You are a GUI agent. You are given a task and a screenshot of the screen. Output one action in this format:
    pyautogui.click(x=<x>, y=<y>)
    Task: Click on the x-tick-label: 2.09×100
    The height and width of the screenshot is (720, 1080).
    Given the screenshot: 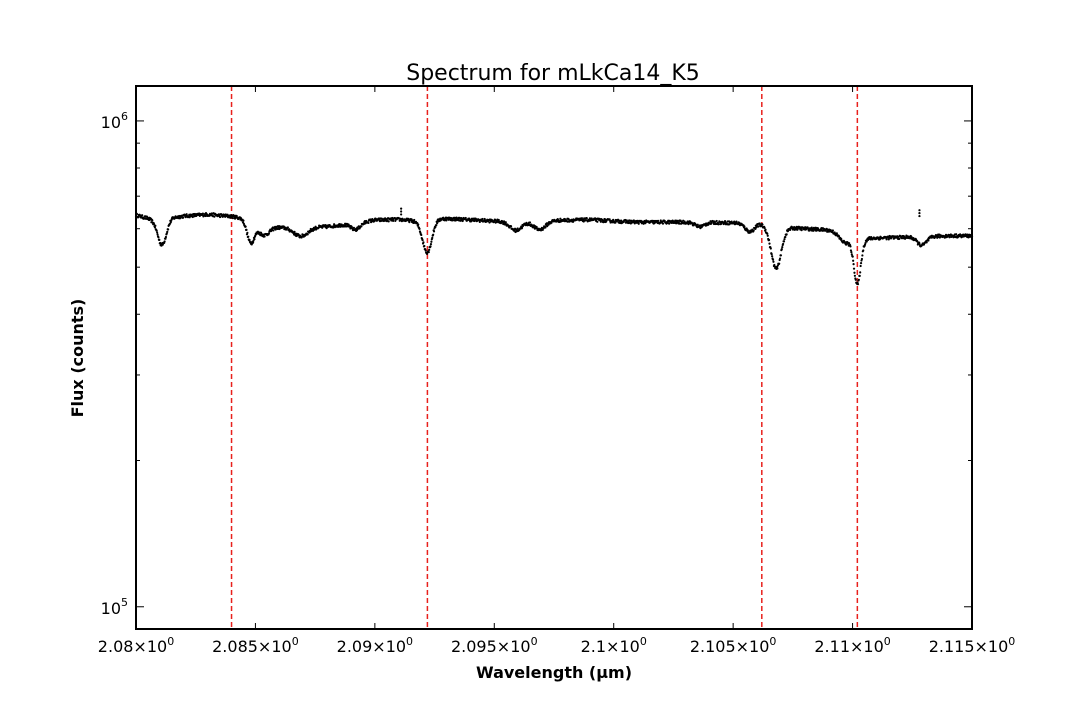 What is the action you would take?
    pyautogui.click(x=375, y=645)
    